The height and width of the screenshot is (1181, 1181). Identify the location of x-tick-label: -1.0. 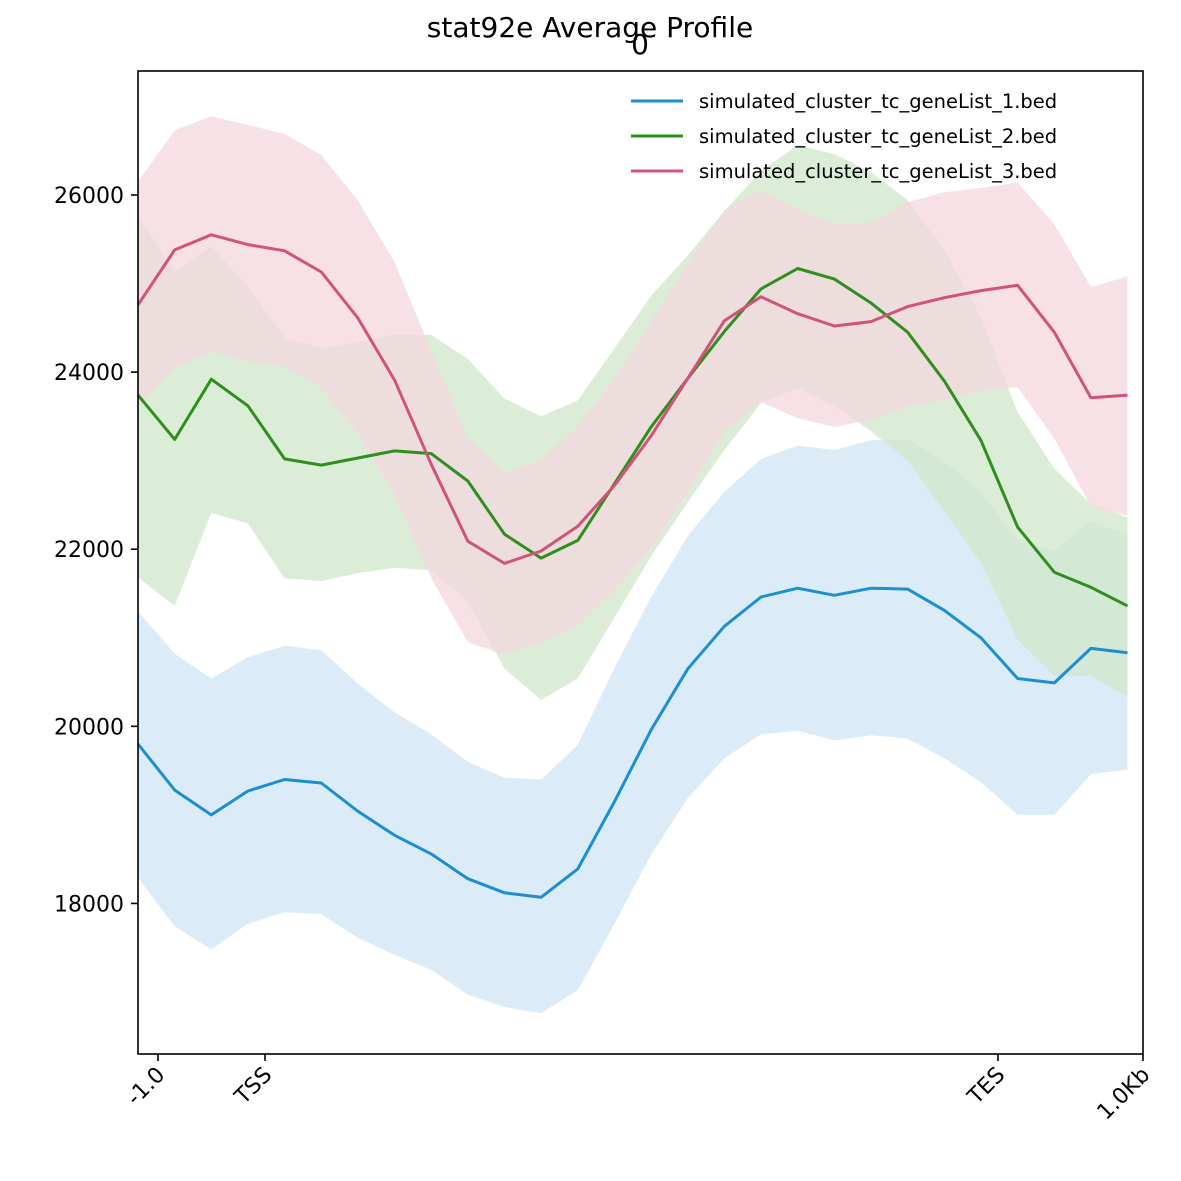
(146, 1087).